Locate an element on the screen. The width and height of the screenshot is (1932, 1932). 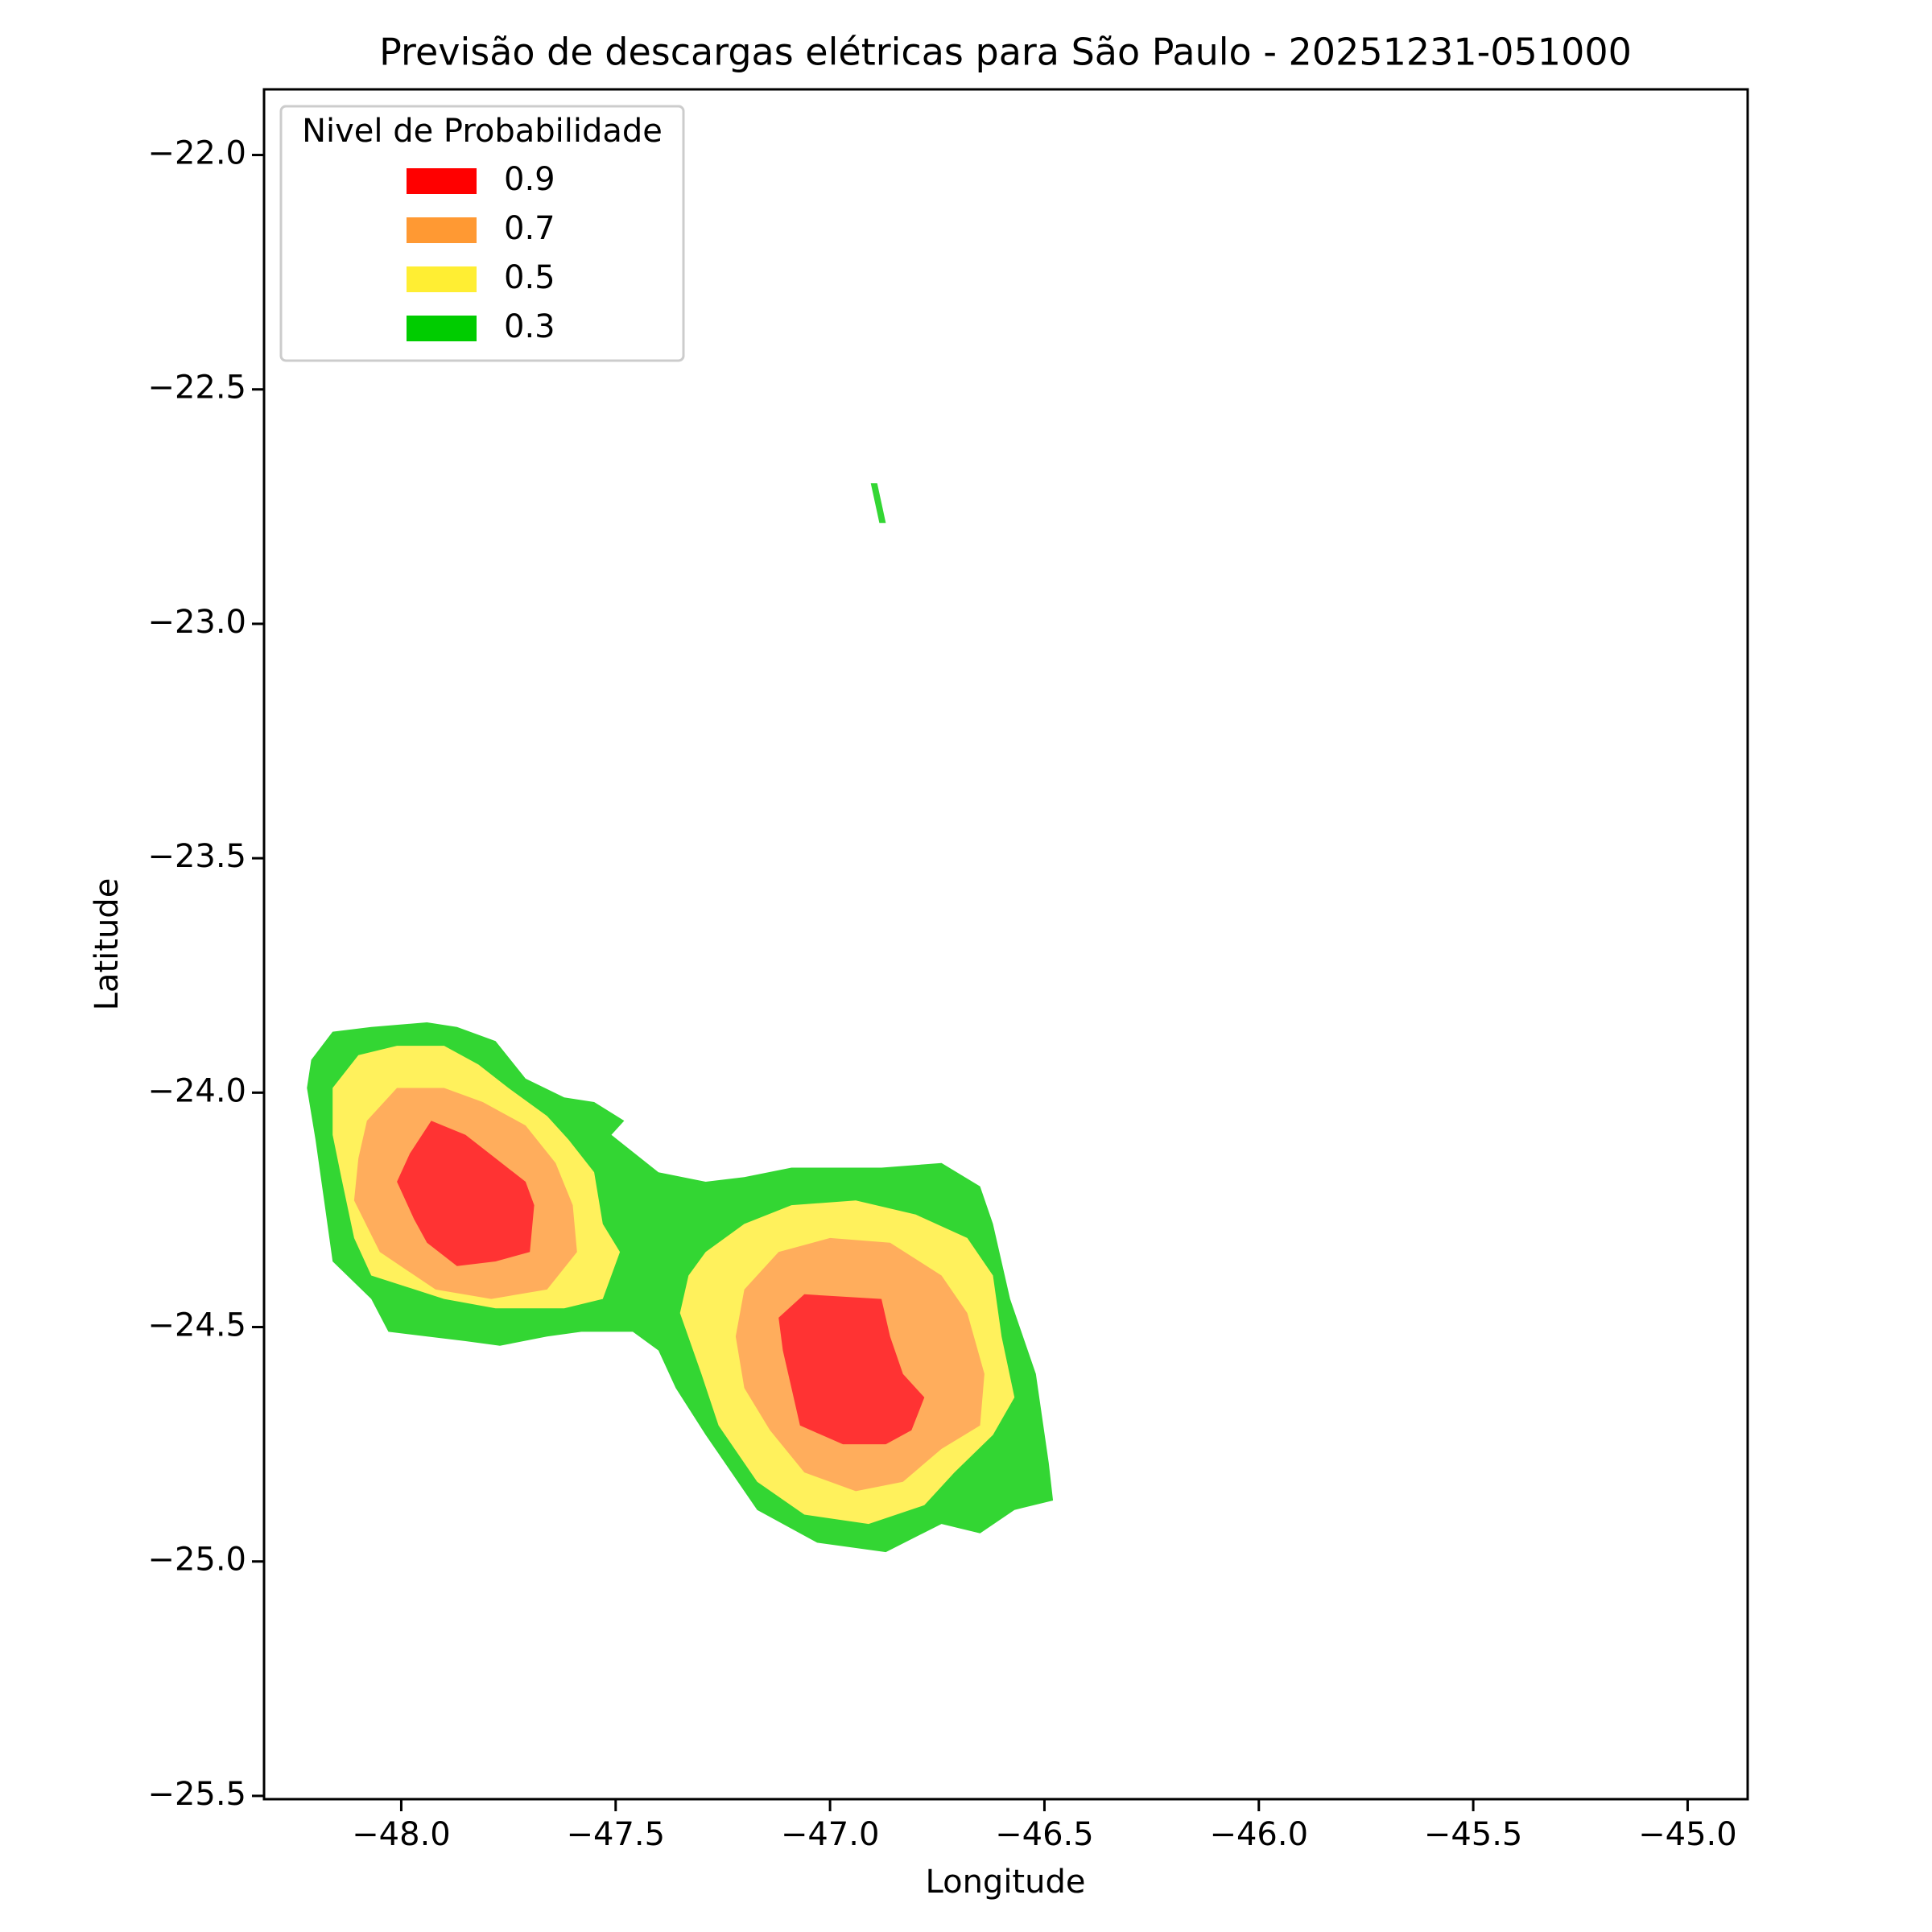
x-tick-label: −46.0 is located at coordinates (1258, 1834).